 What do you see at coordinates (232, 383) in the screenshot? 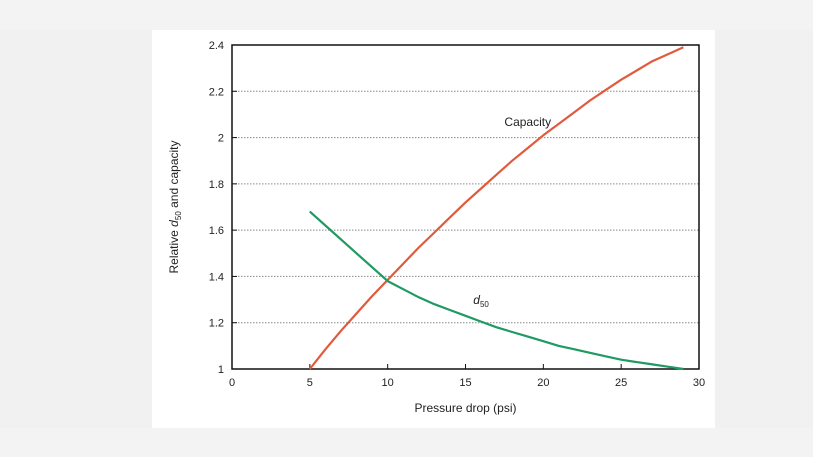
I see `x-tick-label: 0` at bounding box center [232, 383].